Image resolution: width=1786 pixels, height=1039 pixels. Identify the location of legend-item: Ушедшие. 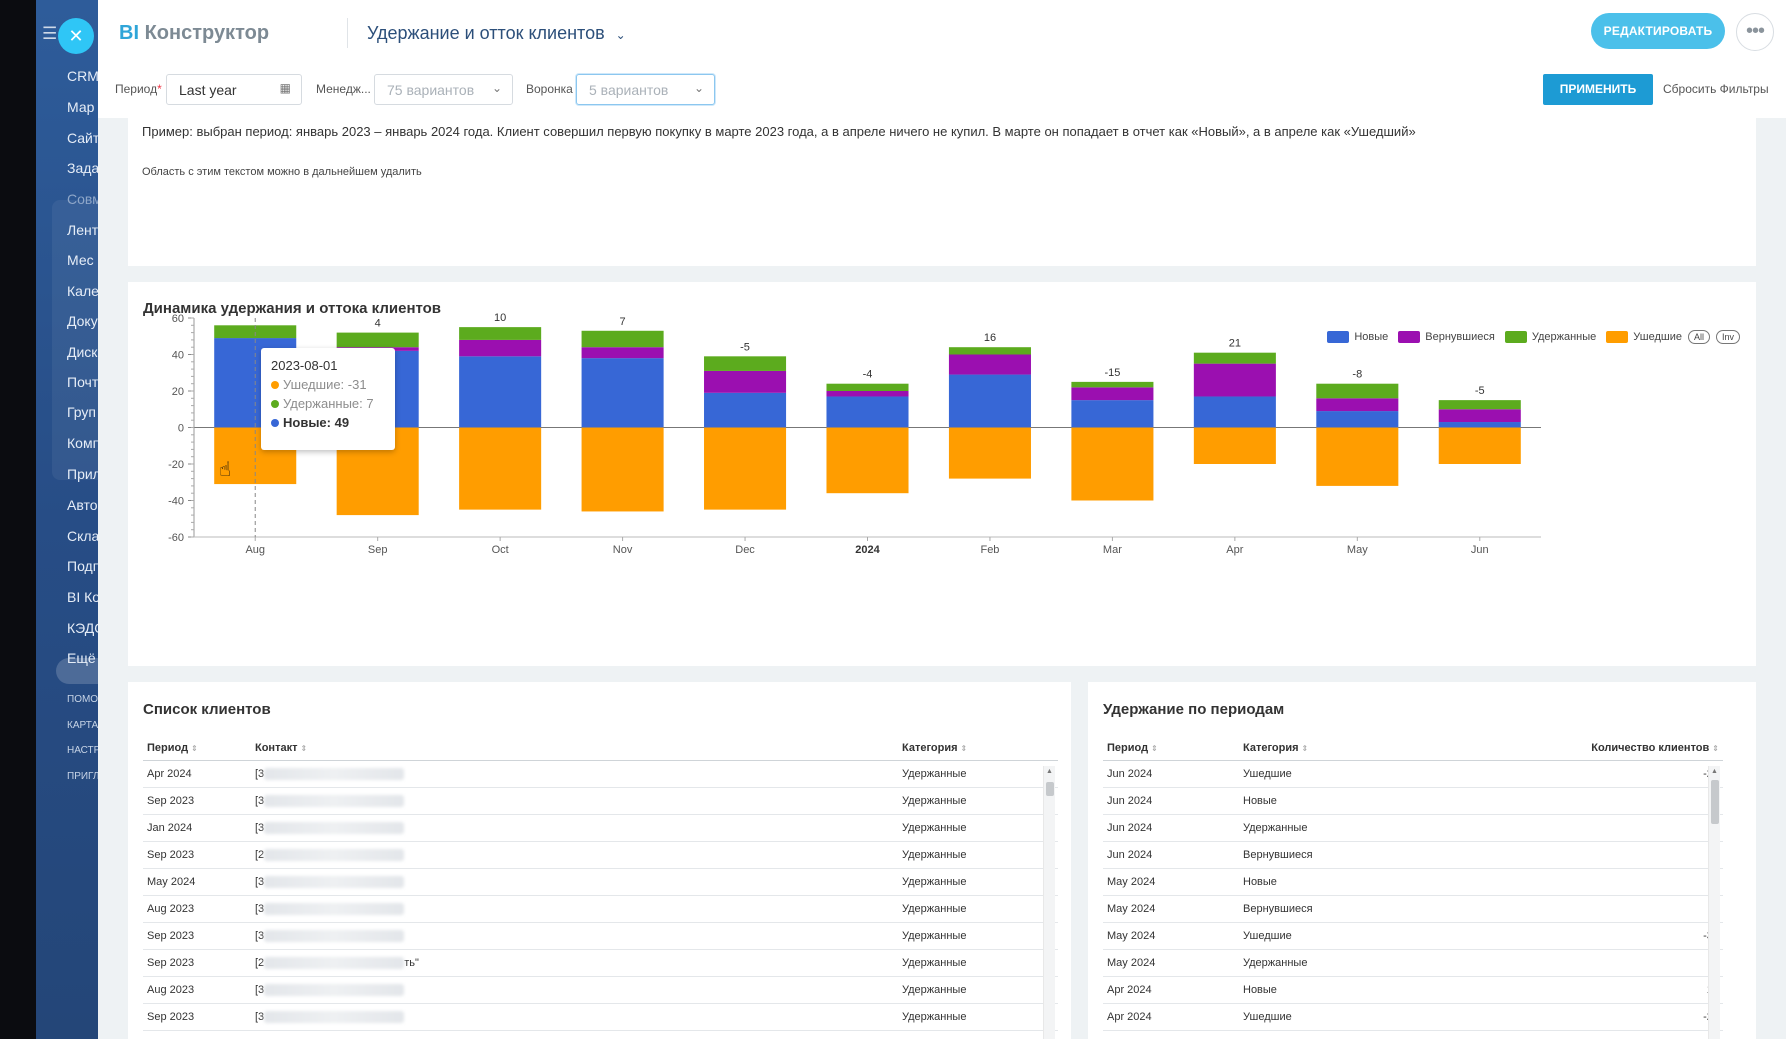
(1644, 337).